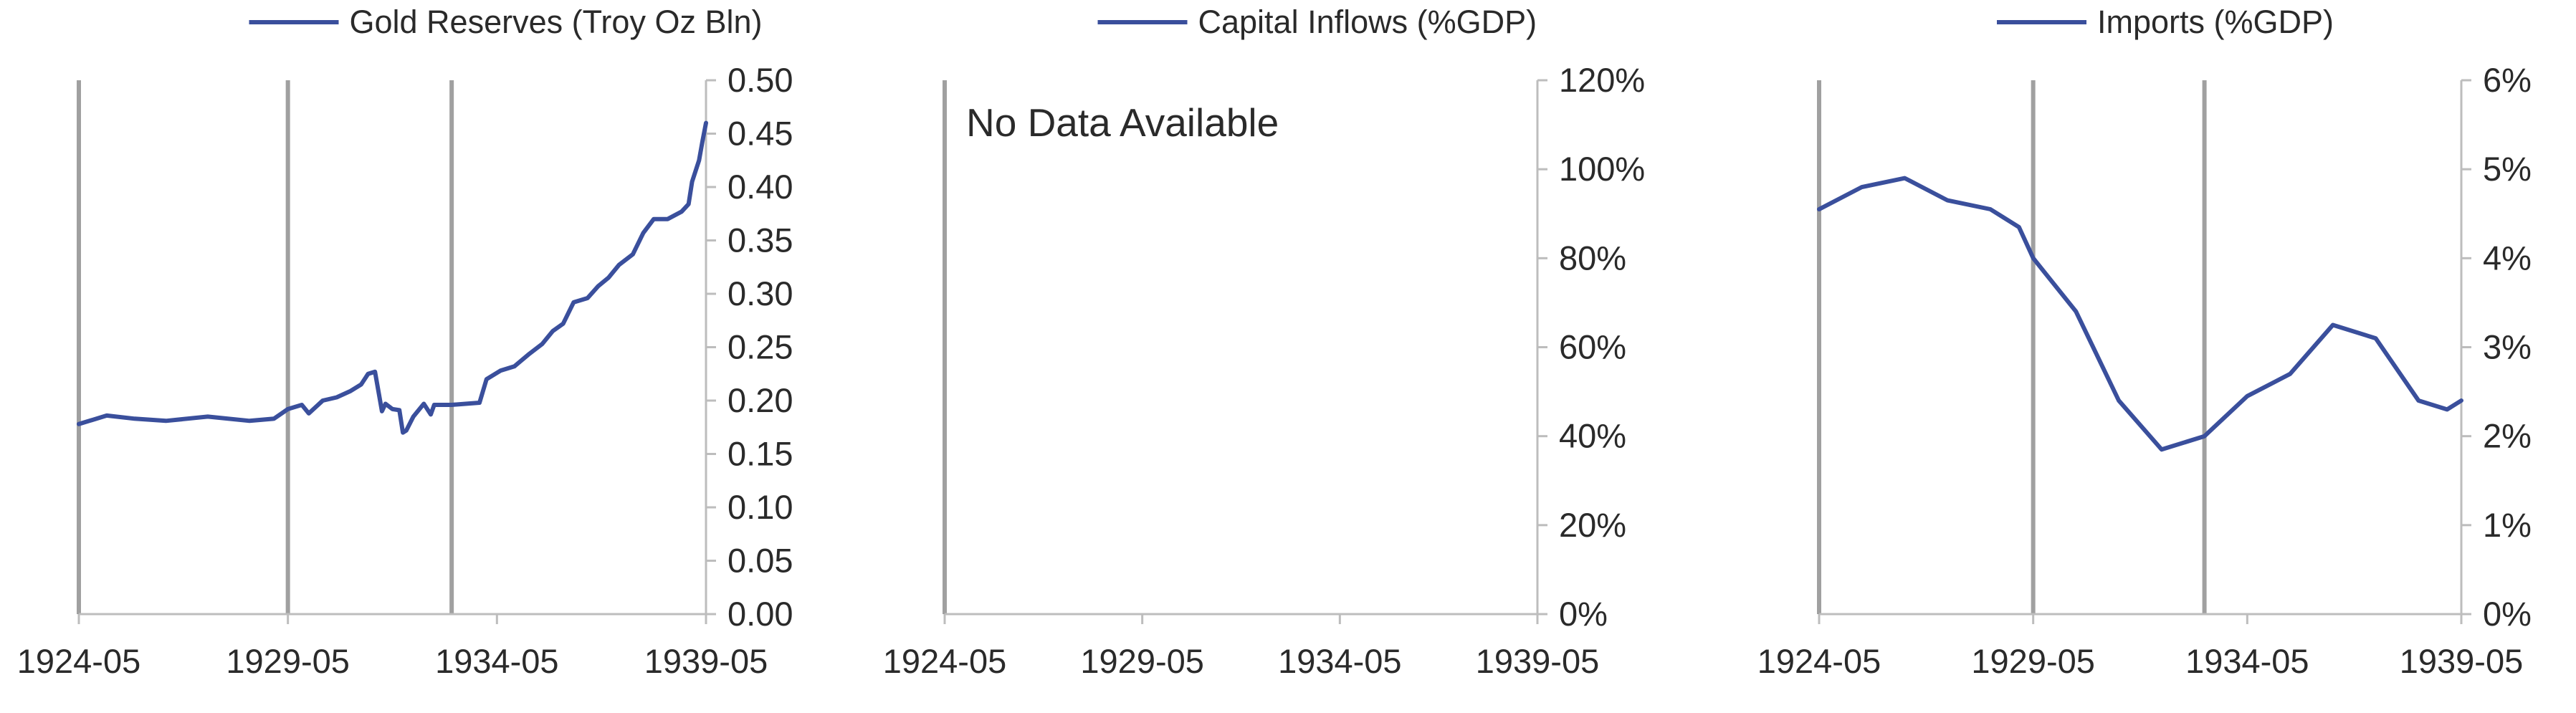  Describe the element at coordinates (760, 134) in the screenshot. I see `y-tick-label: 0.45` at that location.